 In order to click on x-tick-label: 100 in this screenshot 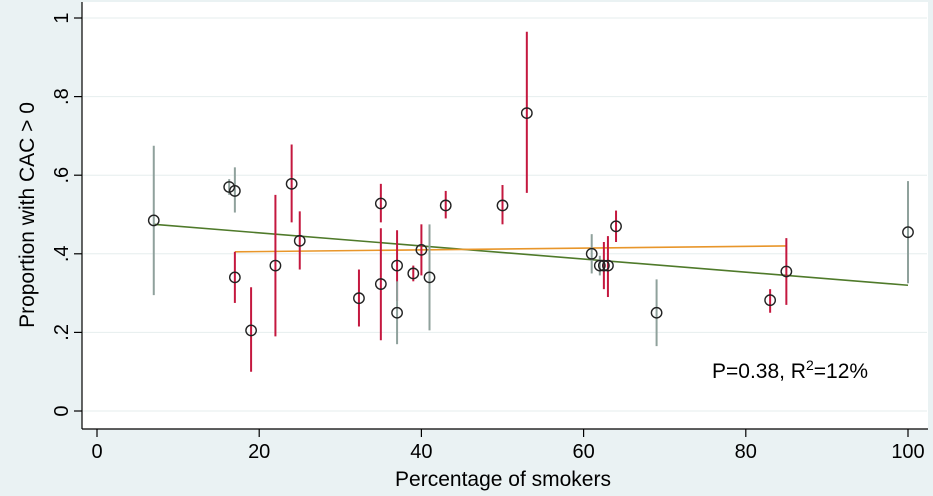, I will do `click(907, 452)`.